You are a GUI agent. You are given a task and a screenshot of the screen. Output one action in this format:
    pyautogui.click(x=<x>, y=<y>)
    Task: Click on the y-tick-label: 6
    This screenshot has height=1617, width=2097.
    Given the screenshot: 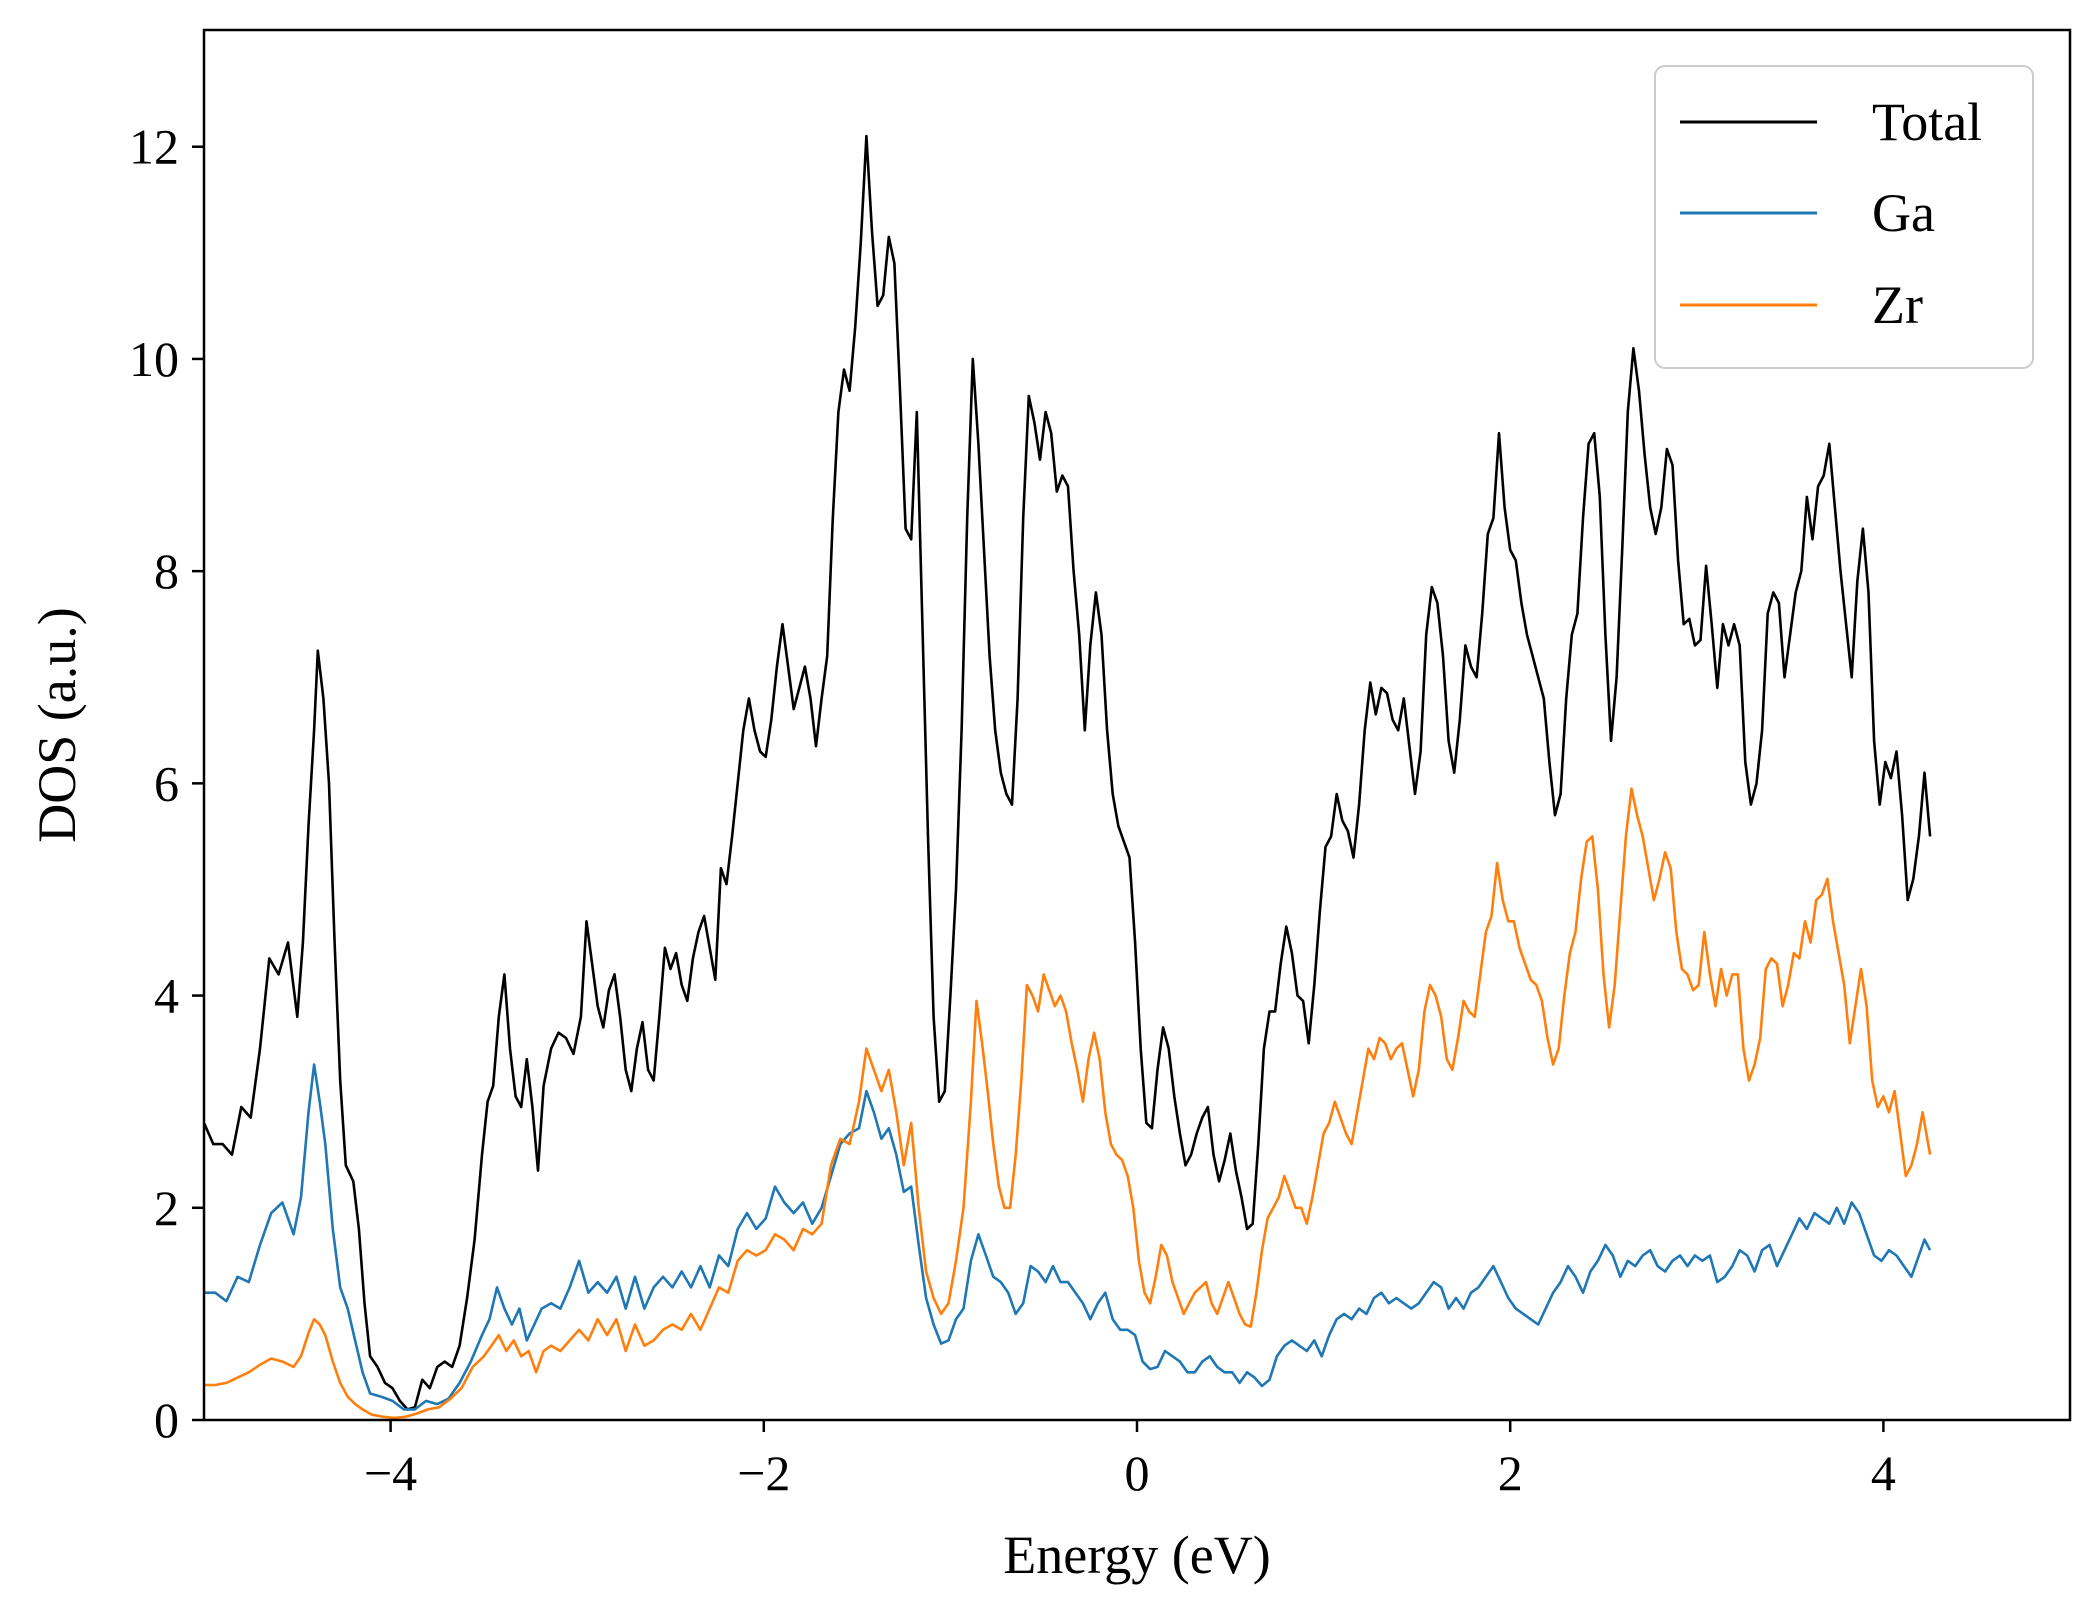 What is the action you would take?
    pyautogui.click(x=166, y=783)
    